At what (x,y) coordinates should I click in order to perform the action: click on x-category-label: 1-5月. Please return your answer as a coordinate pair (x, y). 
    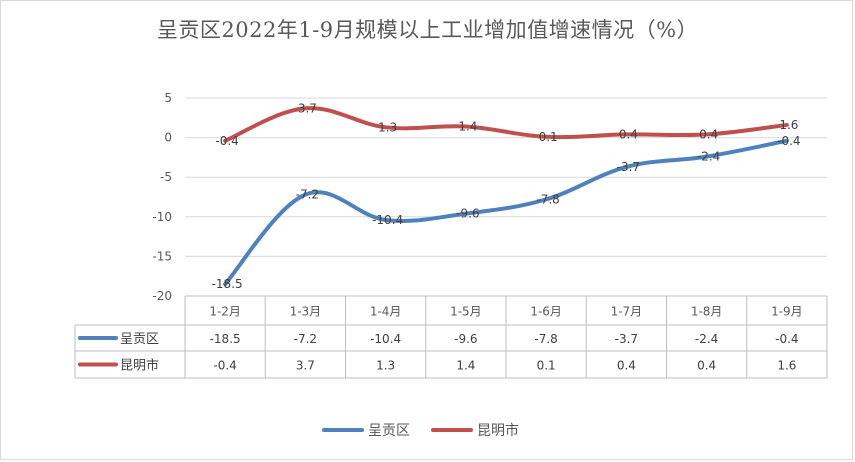
    Looking at the image, I should click on (466, 312).